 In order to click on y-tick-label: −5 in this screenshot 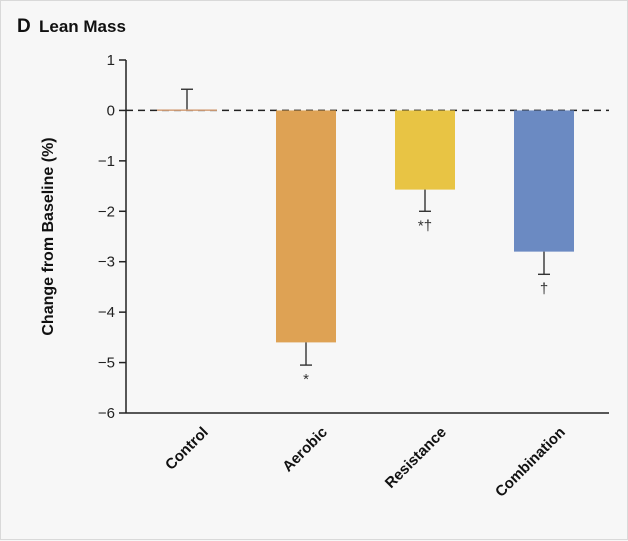, I will do `click(106, 363)`.